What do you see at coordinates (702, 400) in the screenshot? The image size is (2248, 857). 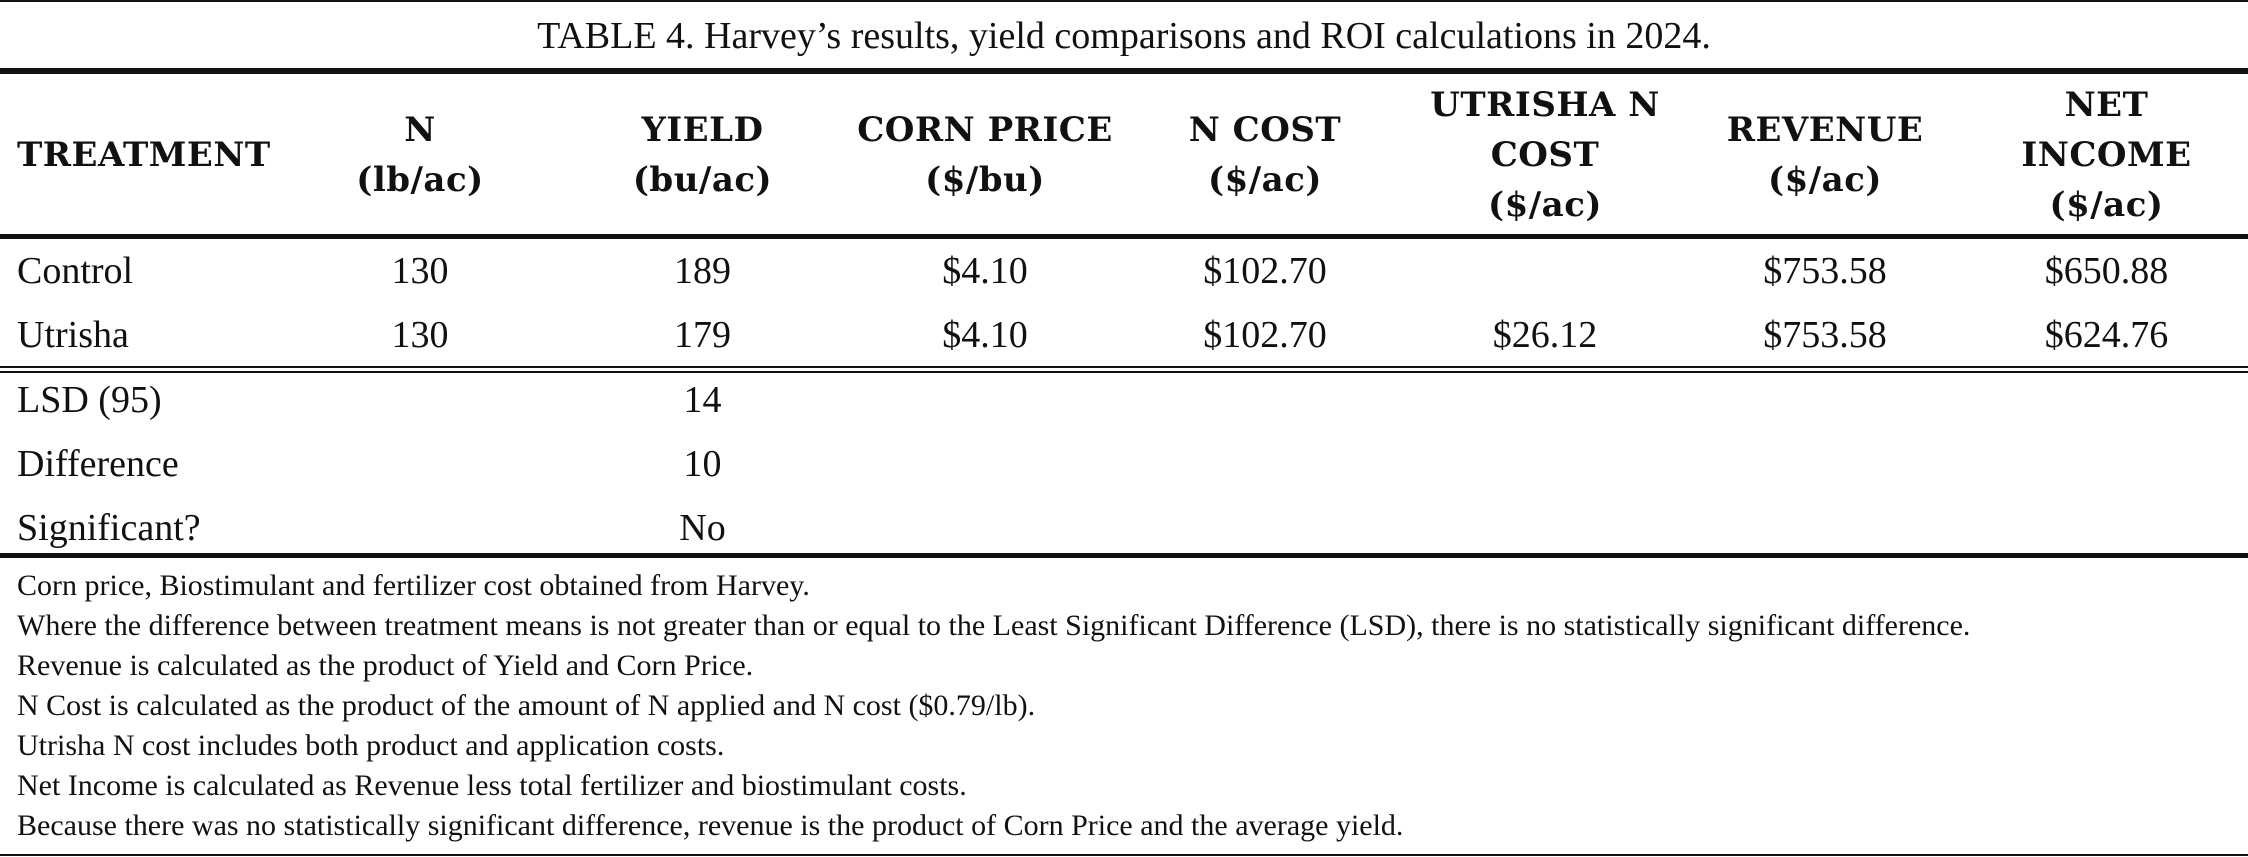 I see `stat-lsd-value: 14` at bounding box center [702, 400].